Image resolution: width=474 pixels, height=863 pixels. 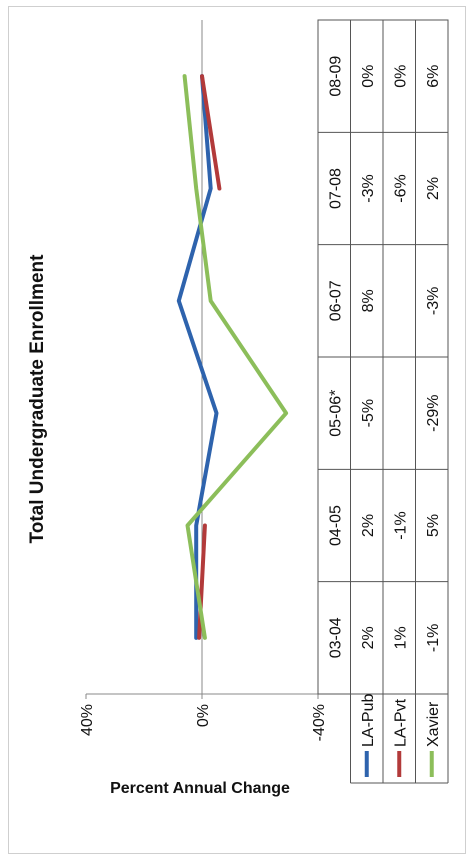 What do you see at coordinates (400, 188) in the screenshot?
I see `data-label: -6%` at bounding box center [400, 188].